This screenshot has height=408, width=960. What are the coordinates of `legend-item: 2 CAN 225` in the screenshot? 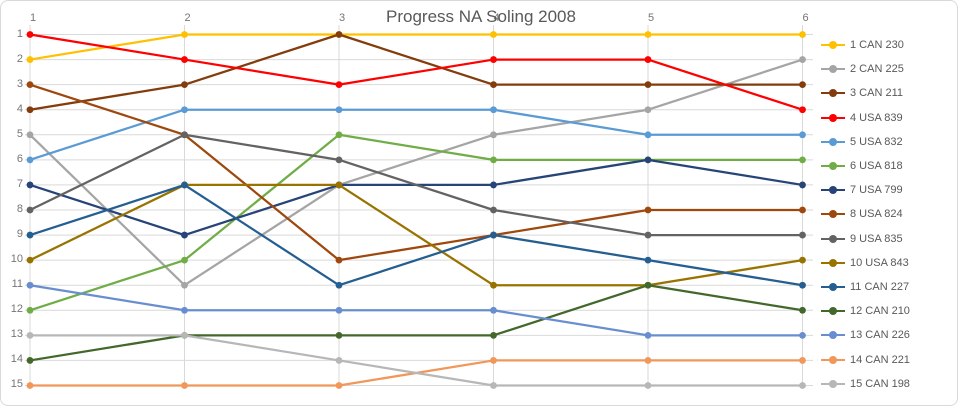 It's located at (862, 69).